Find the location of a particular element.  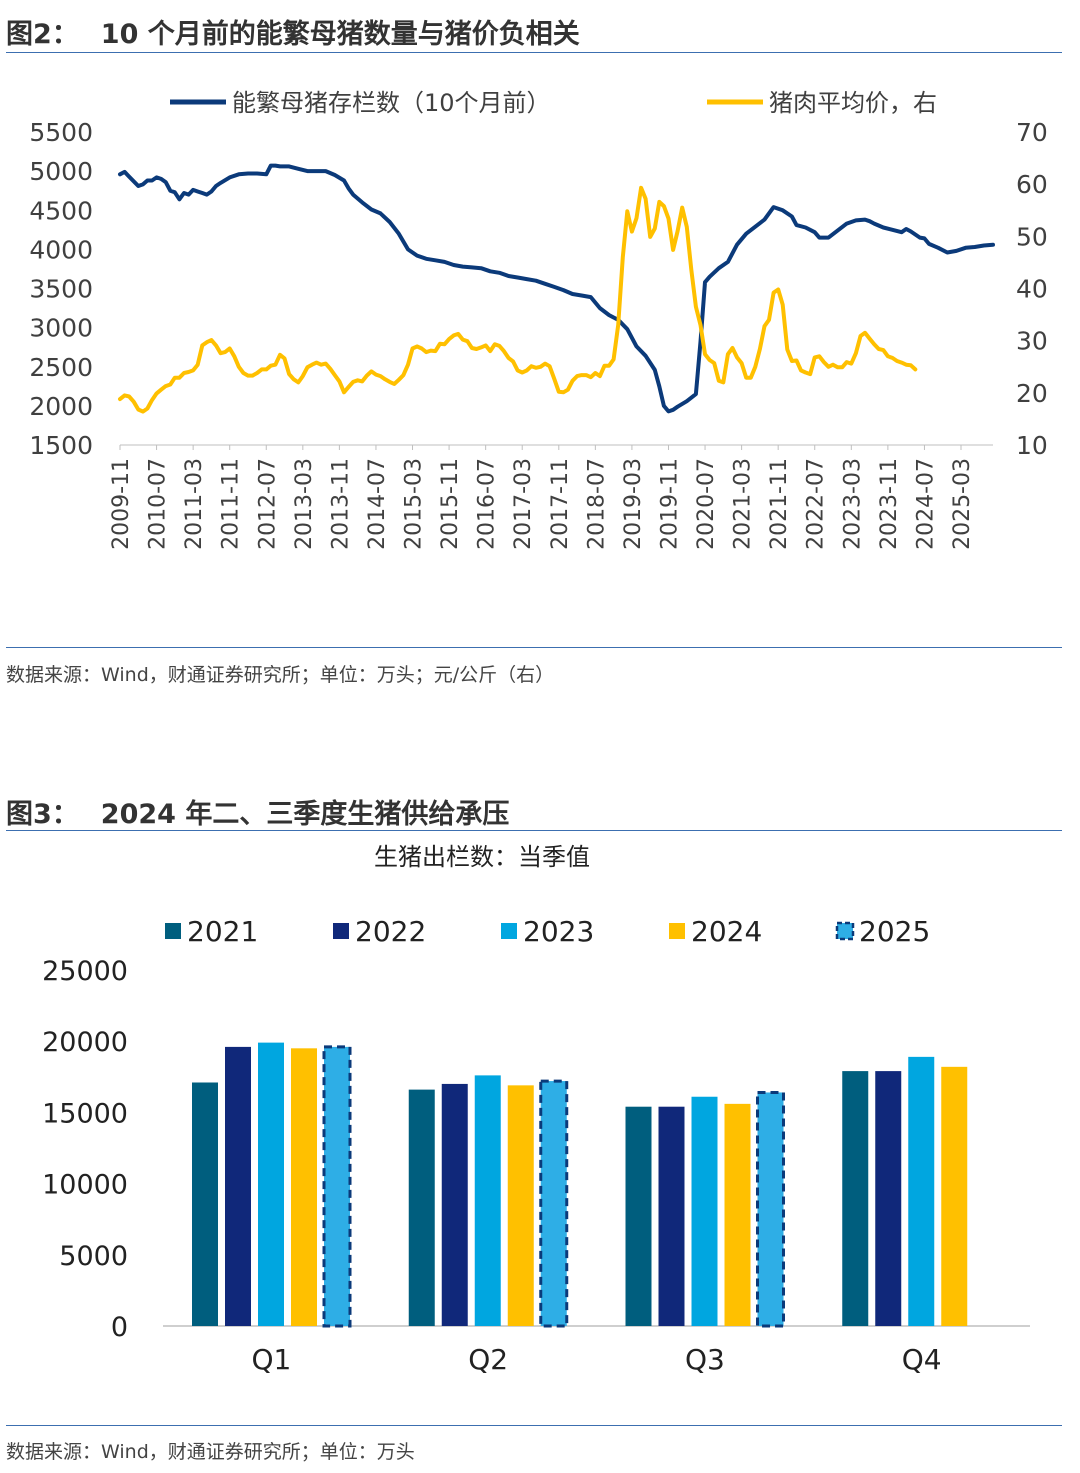

bar-Q1-2023 is located at coordinates (271, 1184).